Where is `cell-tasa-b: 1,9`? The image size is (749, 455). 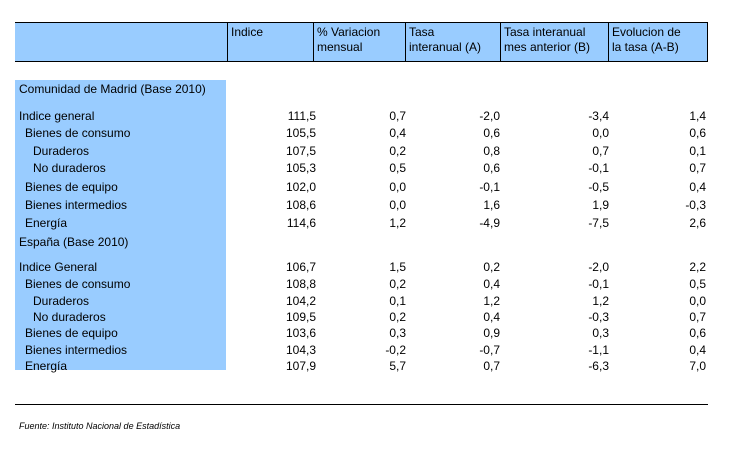 cell-tasa-b: 1,9 is located at coordinates (600, 205).